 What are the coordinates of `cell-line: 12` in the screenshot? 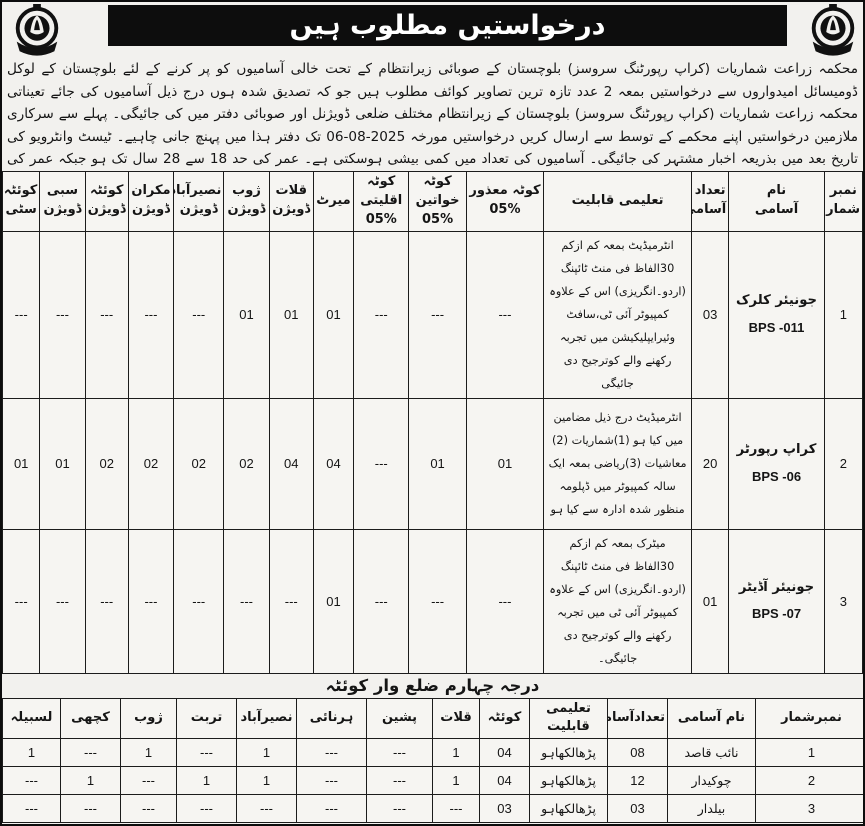 It's located at (637, 781).